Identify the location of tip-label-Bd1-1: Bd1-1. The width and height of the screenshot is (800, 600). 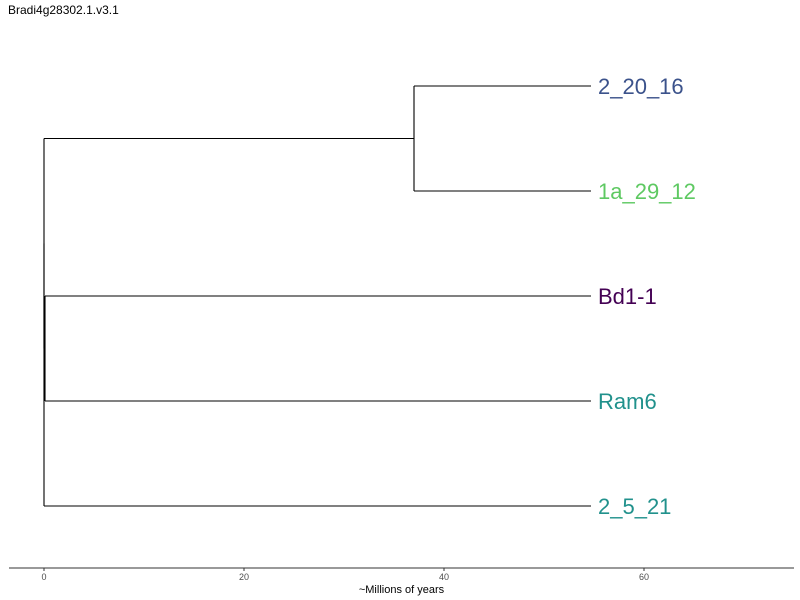
(627, 296).